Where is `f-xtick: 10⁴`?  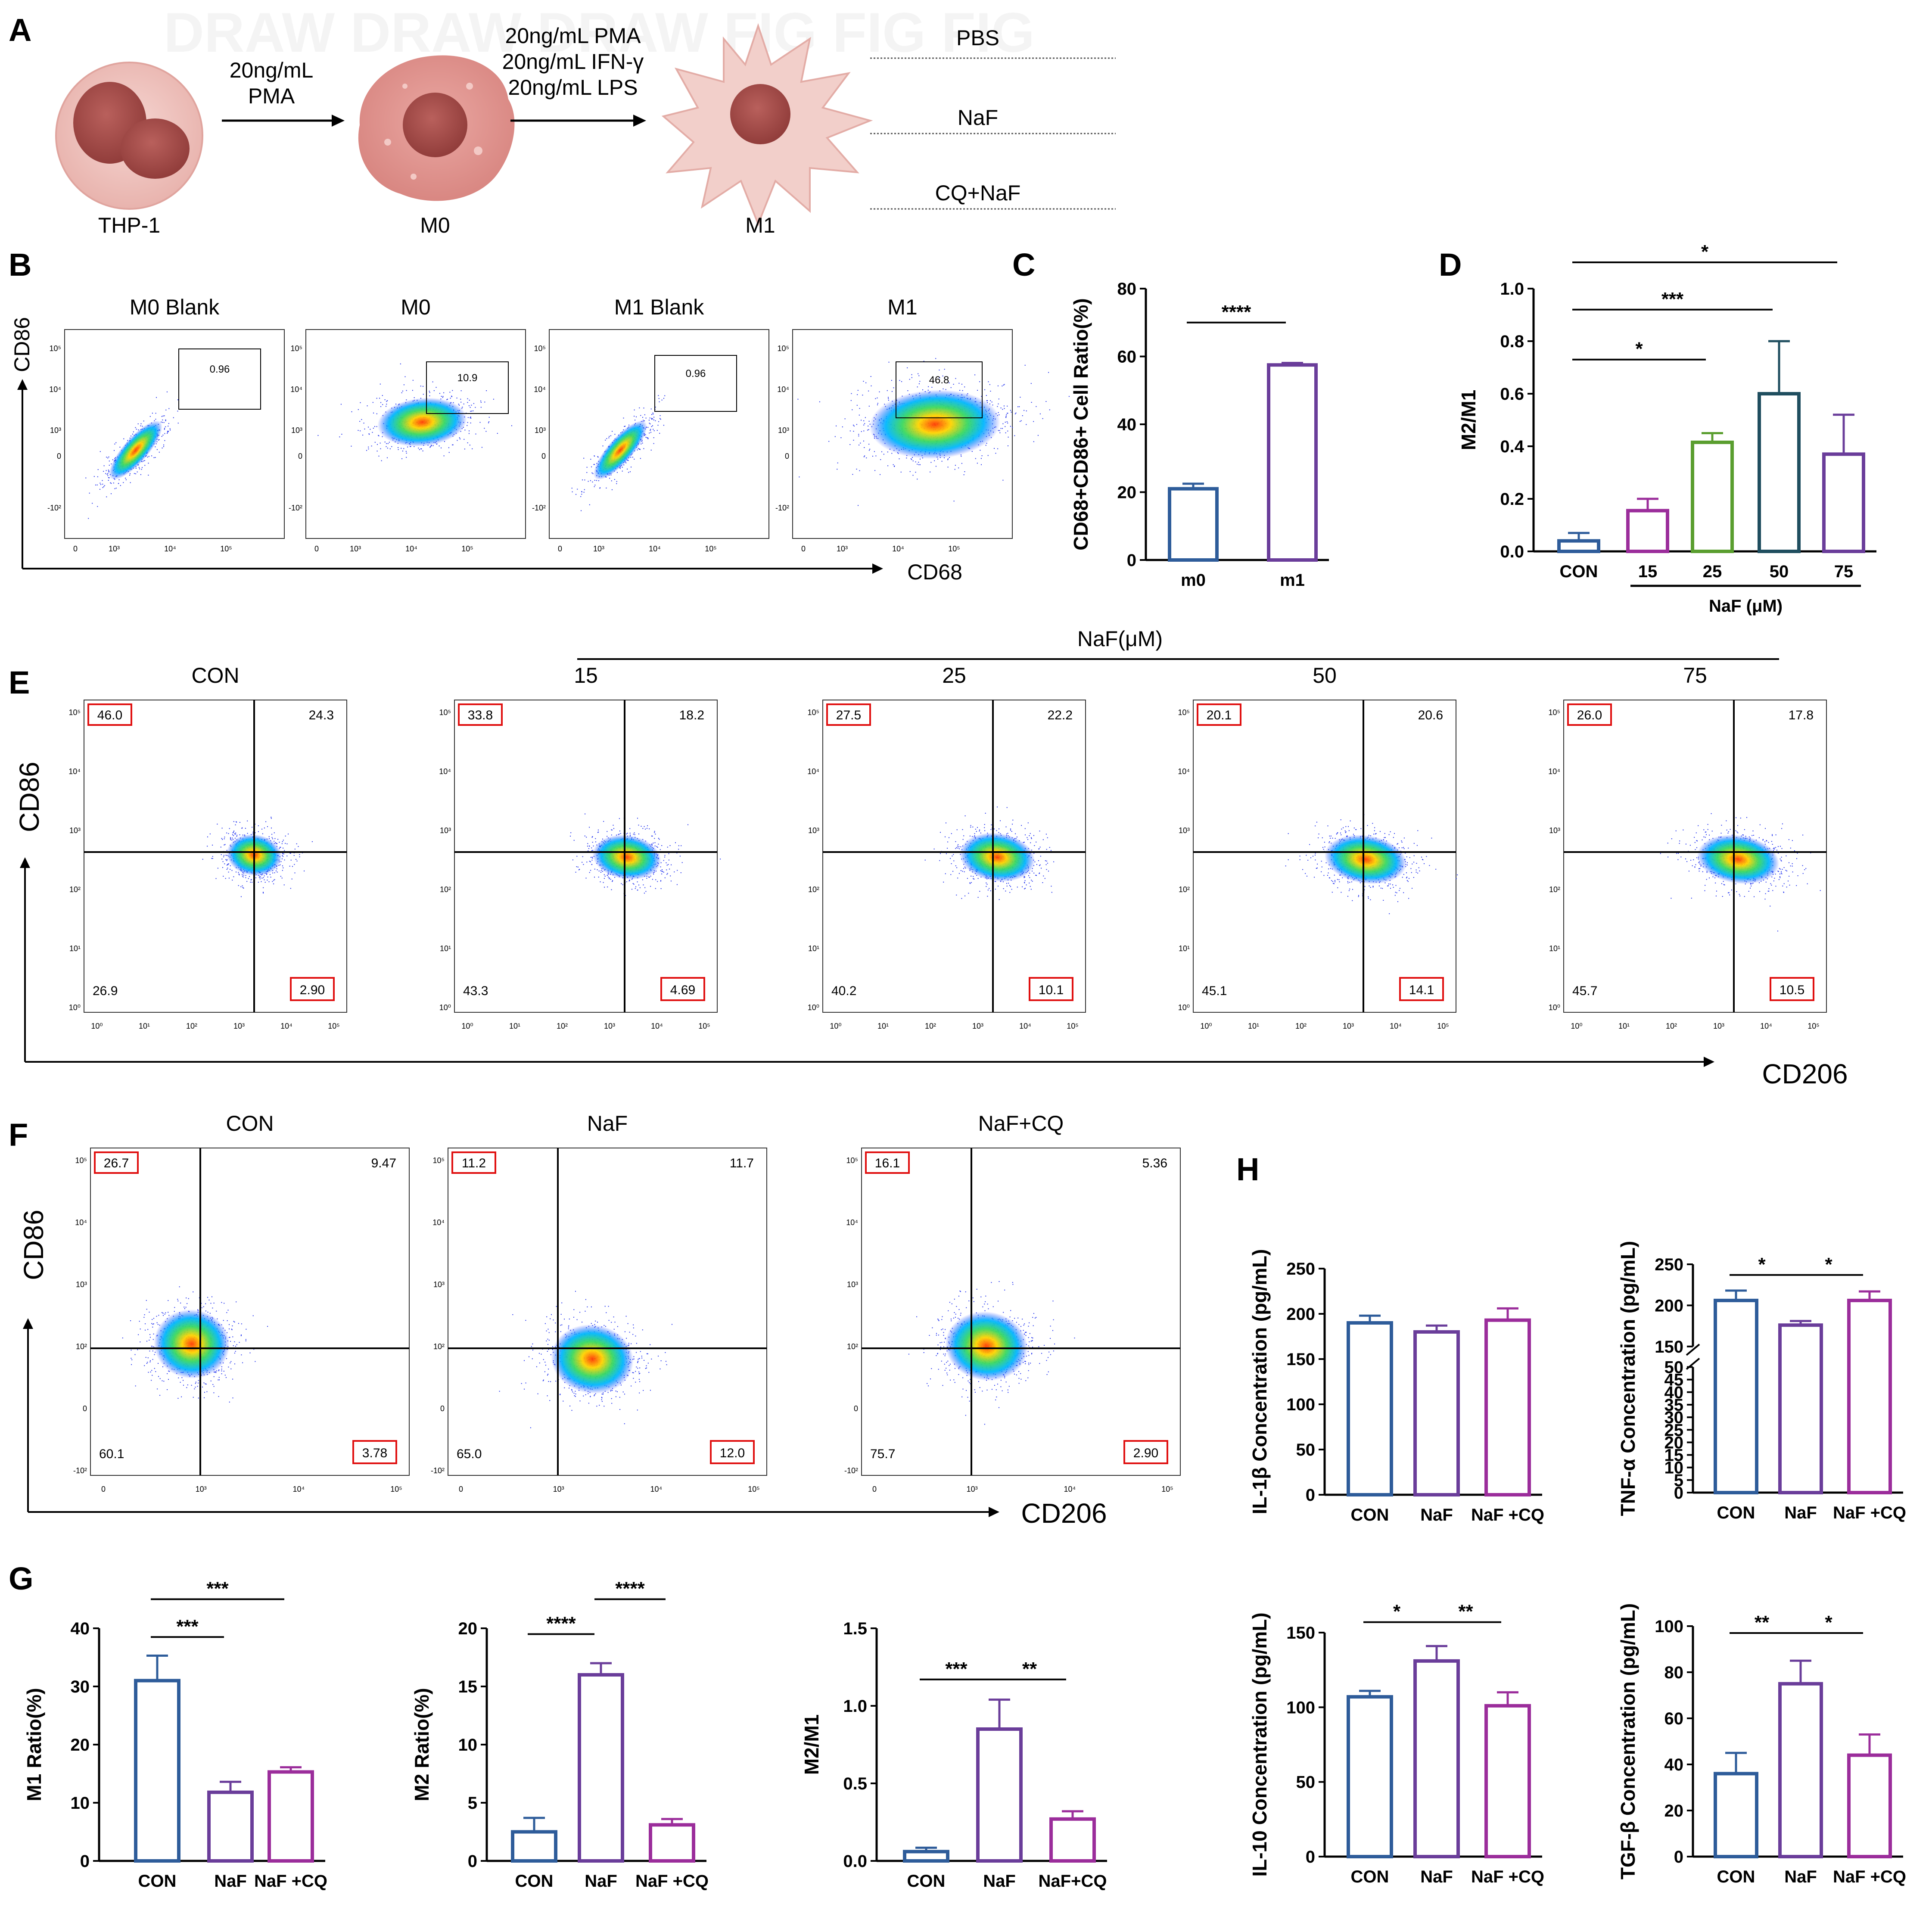
f-xtick: 10⁴ is located at coordinates (1070, 1489).